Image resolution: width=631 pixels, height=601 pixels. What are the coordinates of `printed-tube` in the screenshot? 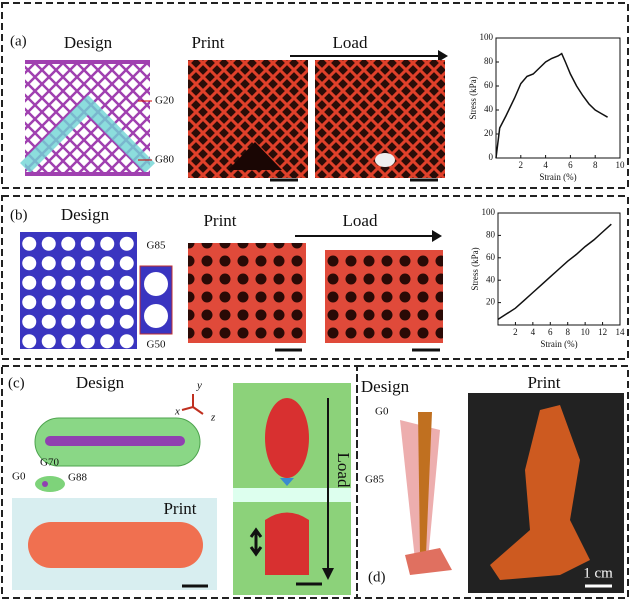 It's located at (115, 545).